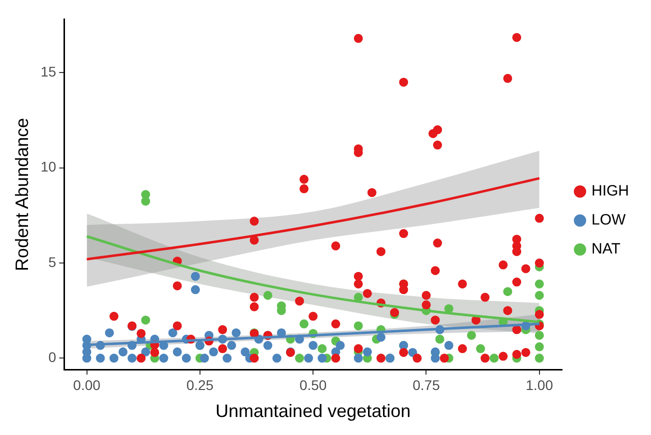  I want to click on y-axis-title: Rodent Abundance, so click(22, 195).